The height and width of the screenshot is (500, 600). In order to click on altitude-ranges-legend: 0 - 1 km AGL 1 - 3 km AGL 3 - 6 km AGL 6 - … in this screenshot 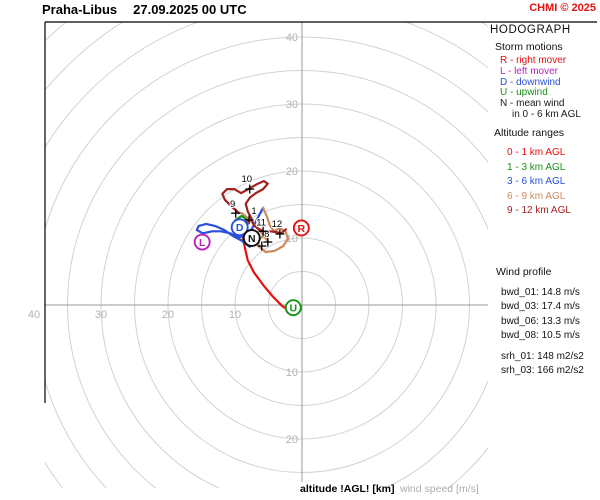, I will do `click(539, 182)`.